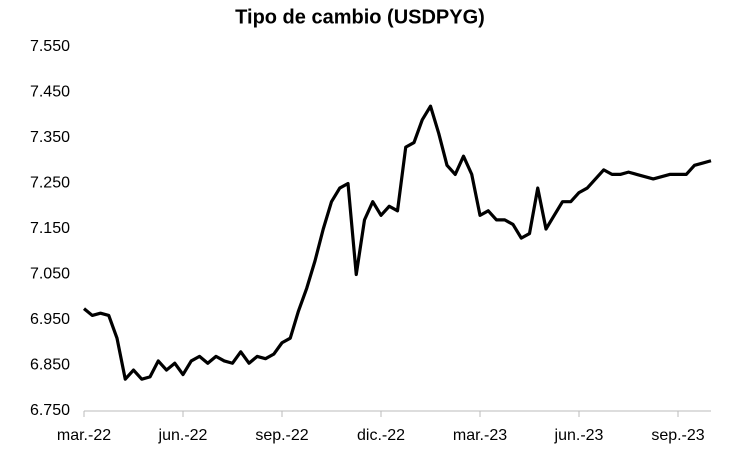 The height and width of the screenshot is (465, 750). What do you see at coordinates (50, 92) in the screenshot?
I see `y-tick-label: 7.450` at bounding box center [50, 92].